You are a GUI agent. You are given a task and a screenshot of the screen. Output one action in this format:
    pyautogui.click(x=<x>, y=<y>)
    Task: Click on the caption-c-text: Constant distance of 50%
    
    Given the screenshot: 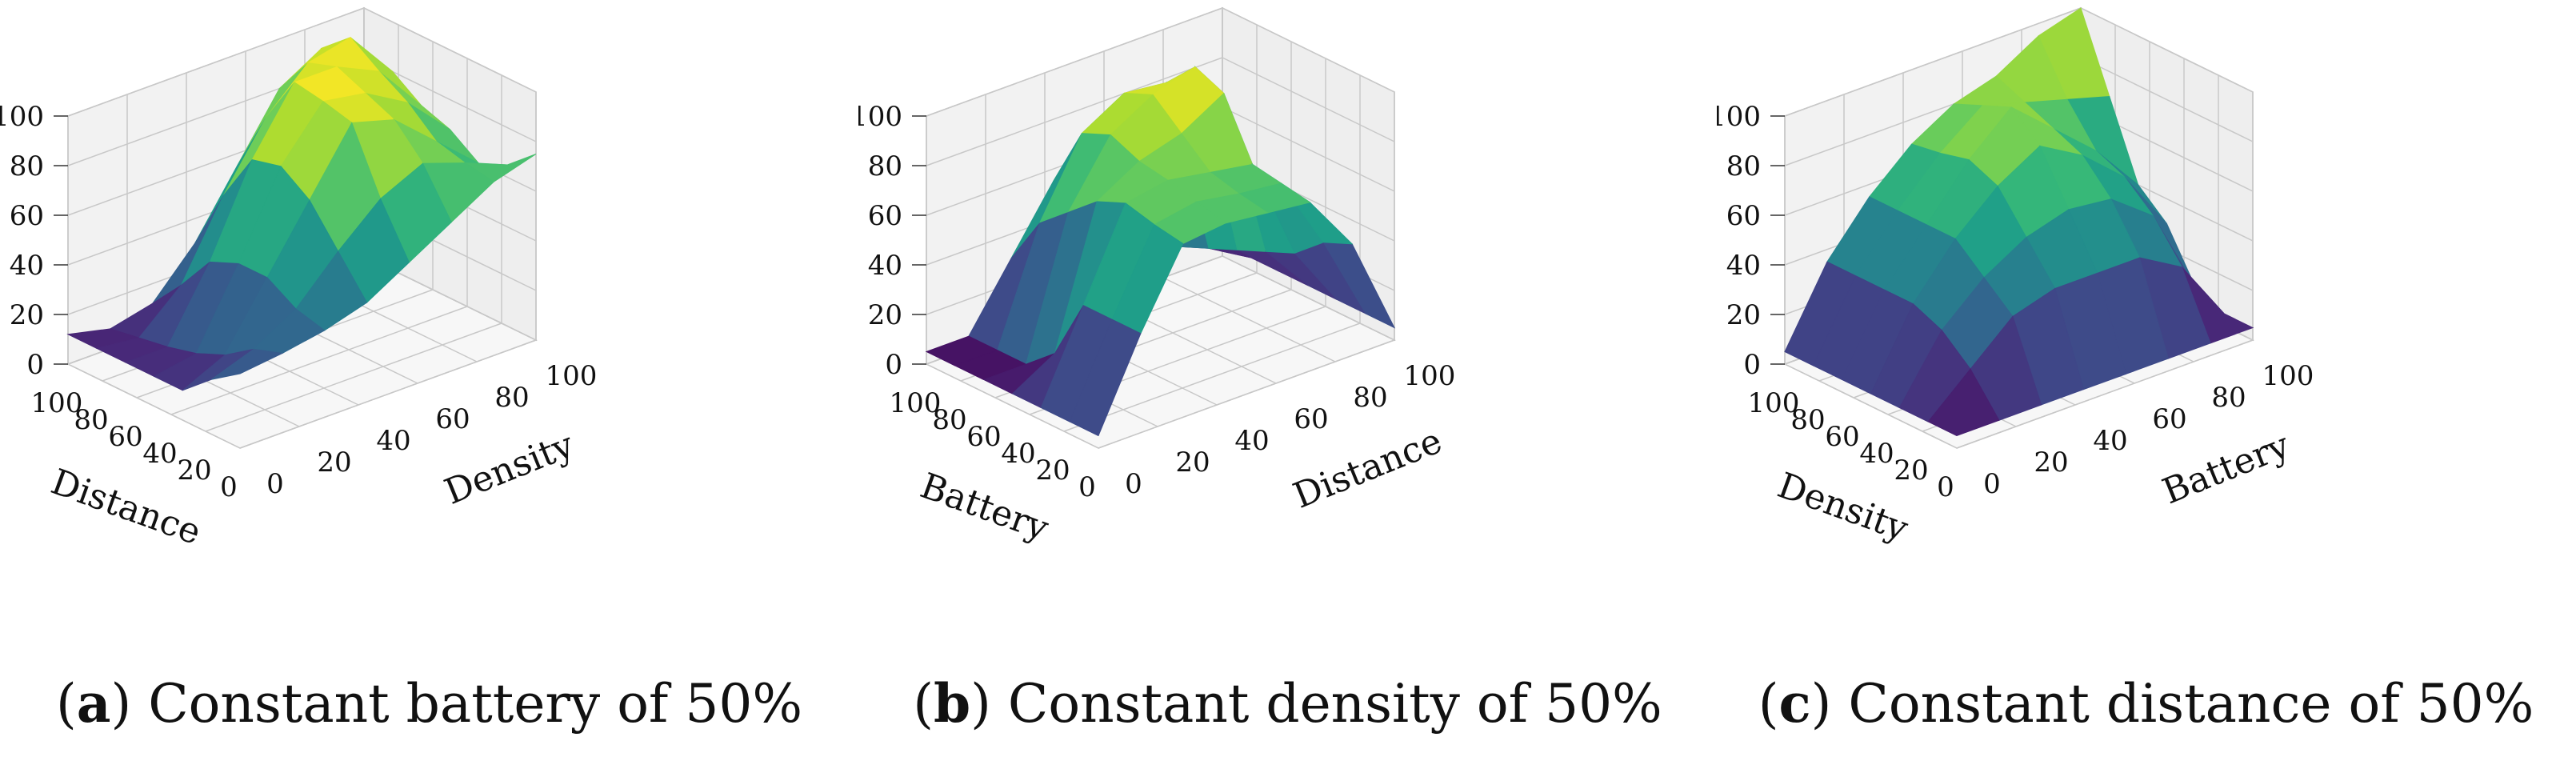 What is the action you would take?
    pyautogui.click(x=2191, y=704)
    